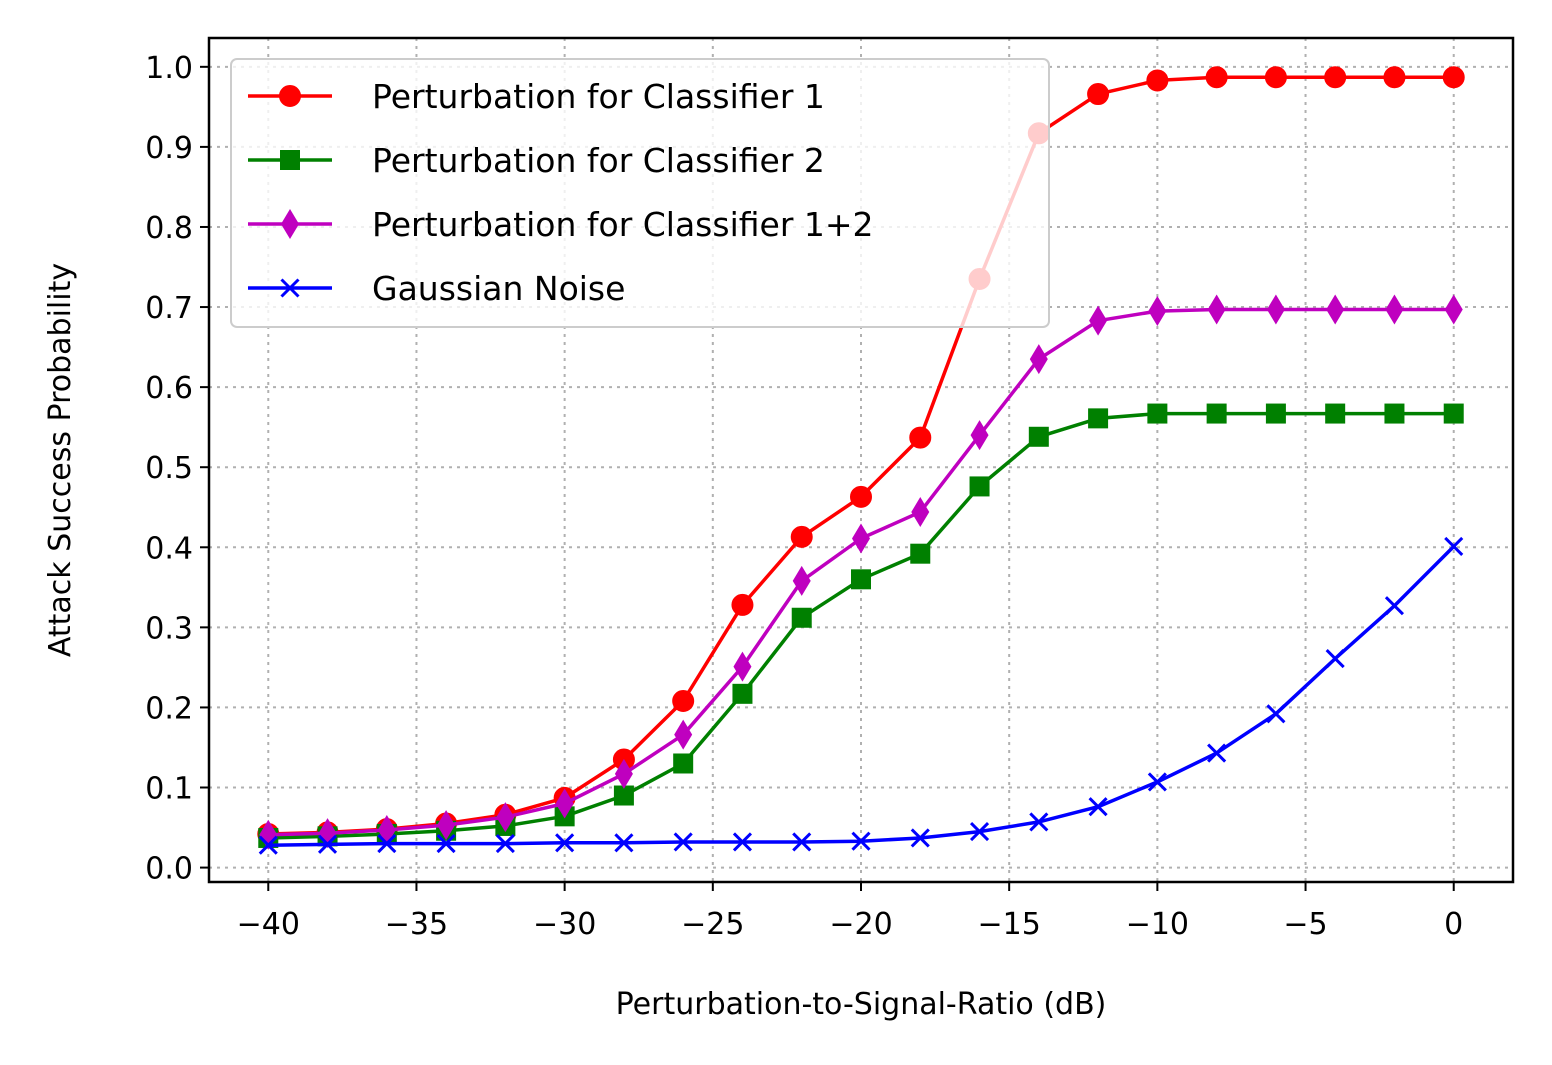 The image size is (1552, 1065). Describe the element at coordinates (60, 460) in the screenshot. I see `y-axis-label: Attack Success Probability` at that location.